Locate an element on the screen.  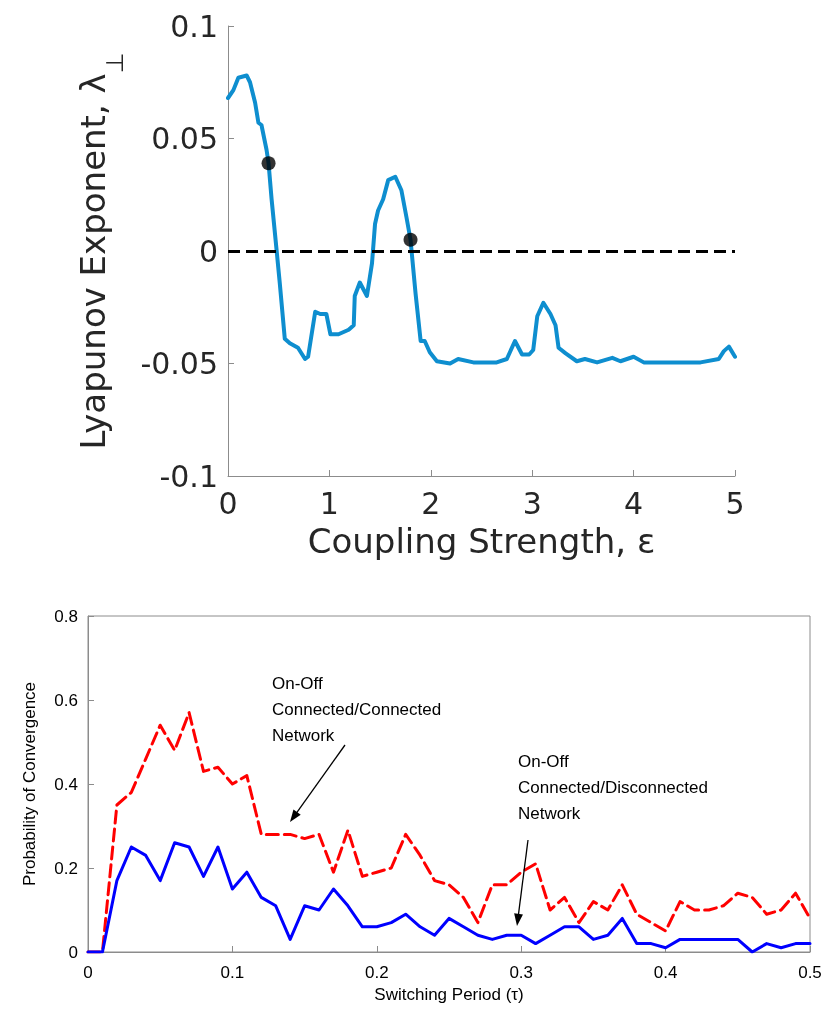
x-tick-label: 0 is located at coordinates (88, 972).